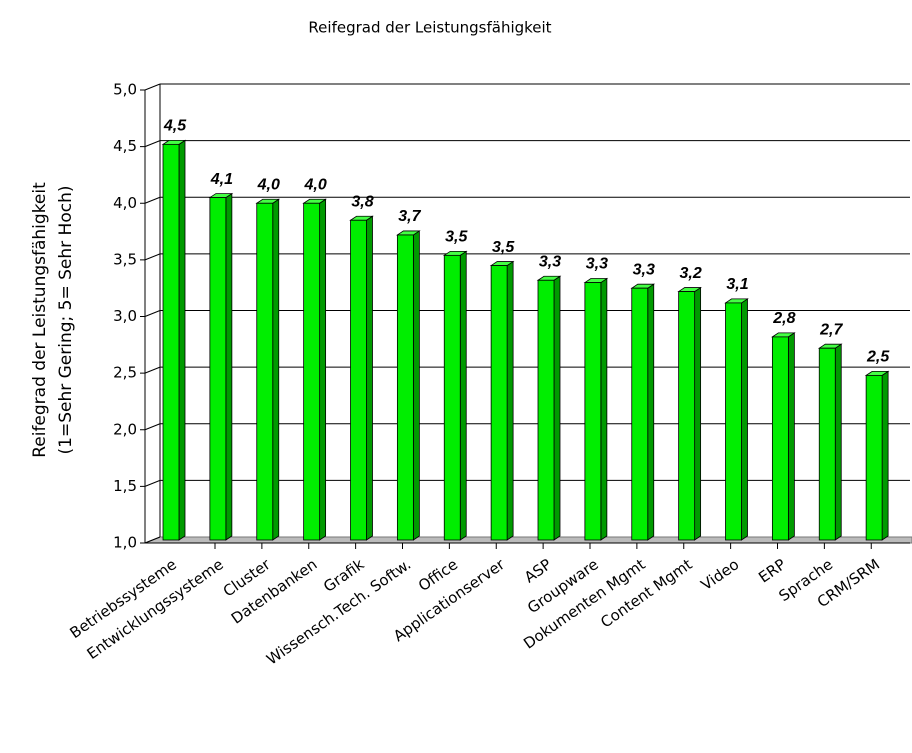  I want to click on y-tick-label: 4,5, so click(125, 146).